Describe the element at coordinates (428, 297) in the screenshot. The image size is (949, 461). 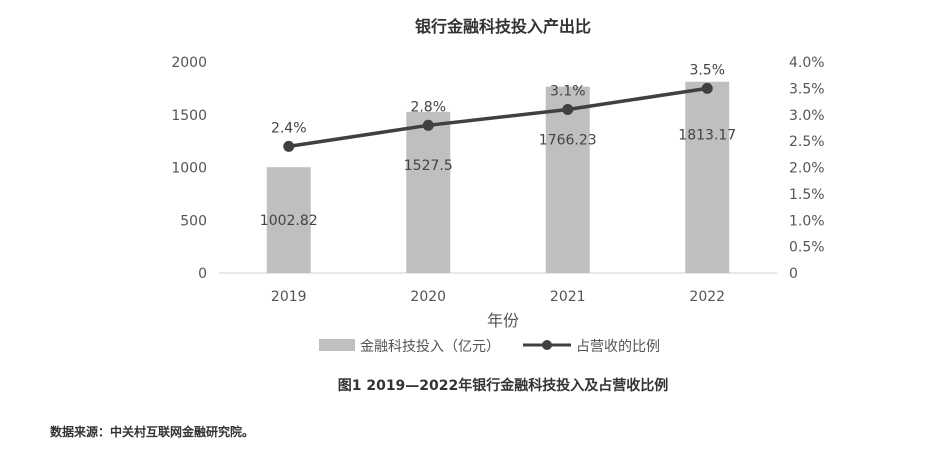
I see `x-tick-label: 2020` at that location.